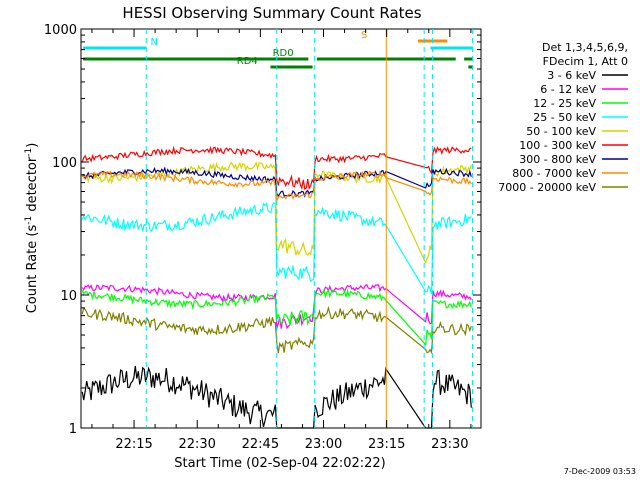  What do you see at coordinates (323, 444) in the screenshot?
I see `x-tick-label: 23:00` at bounding box center [323, 444].